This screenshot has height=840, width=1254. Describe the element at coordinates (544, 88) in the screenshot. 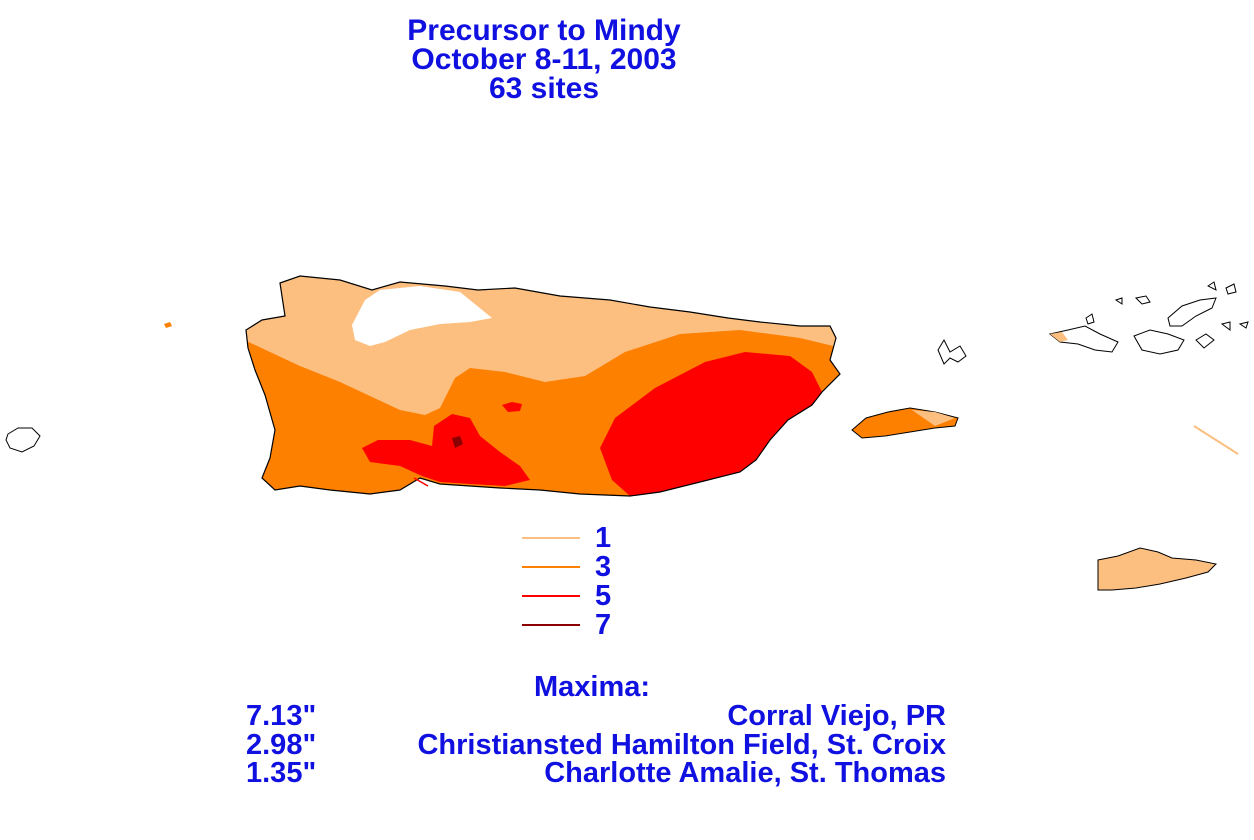

I see `title-line-sites: 63 sites` at that location.